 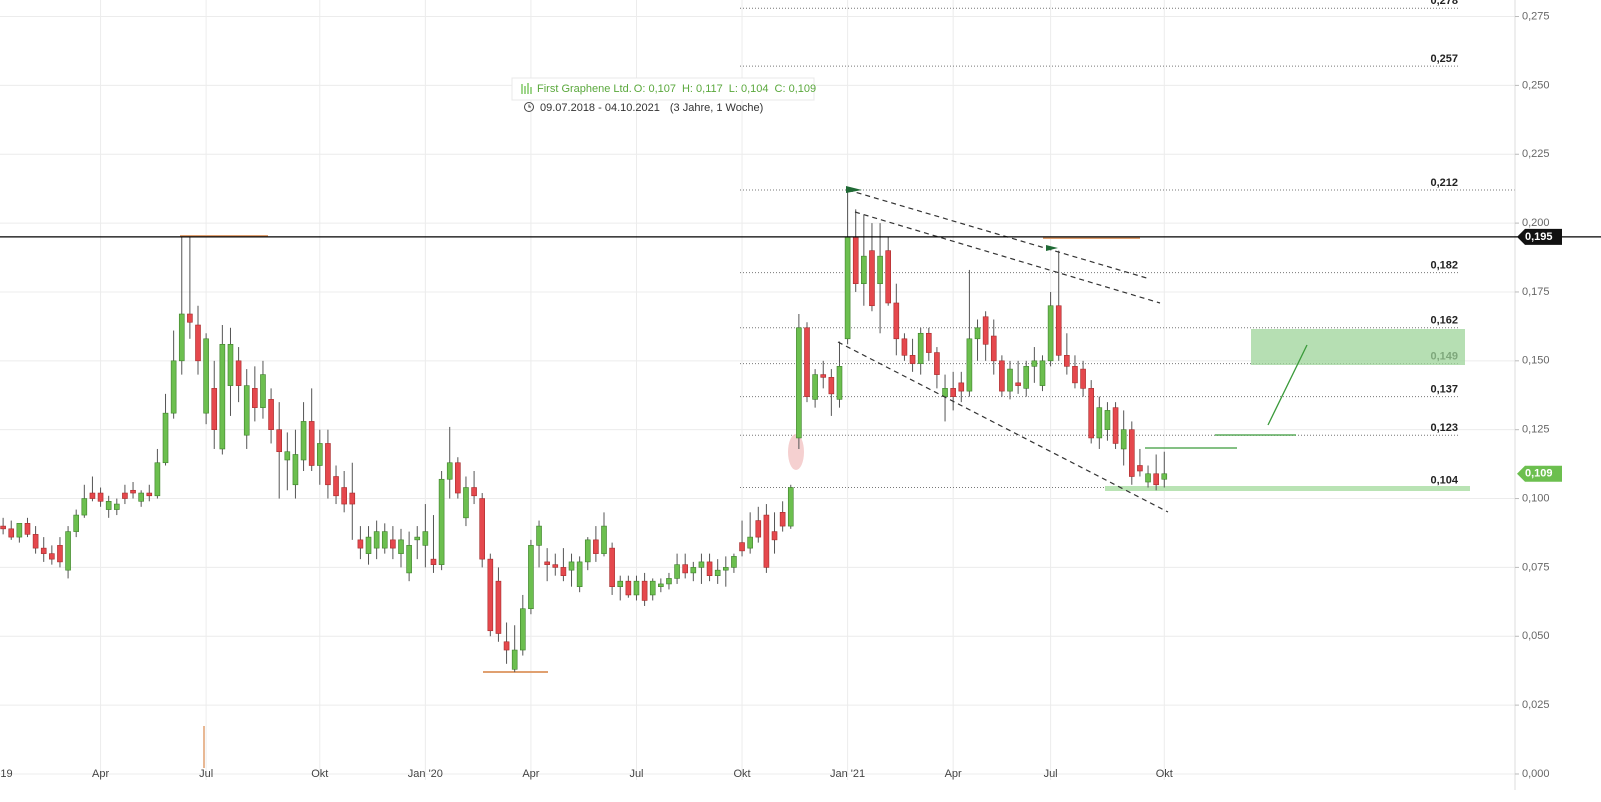 What do you see at coordinates (1536, 430) in the screenshot?
I see `y-tick-label: 0,125` at bounding box center [1536, 430].